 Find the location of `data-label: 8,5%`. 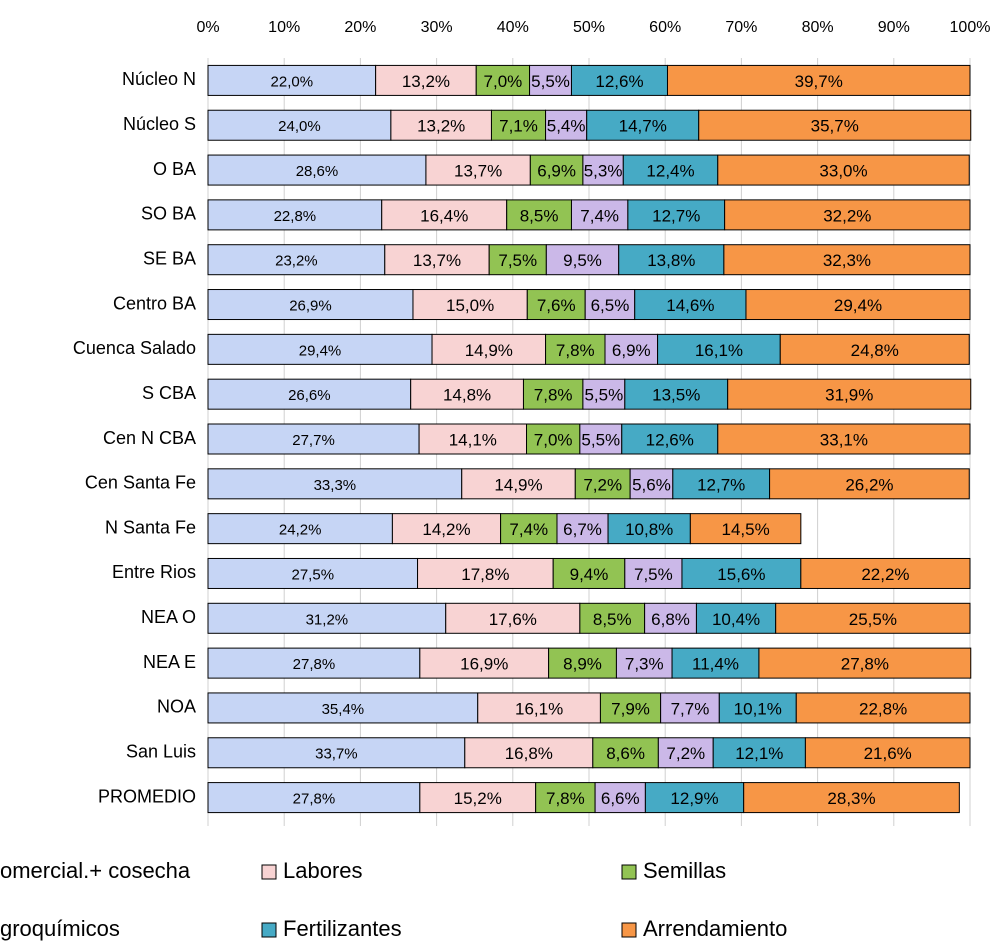

data-label: 8,5% is located at coordinates (612, 619).